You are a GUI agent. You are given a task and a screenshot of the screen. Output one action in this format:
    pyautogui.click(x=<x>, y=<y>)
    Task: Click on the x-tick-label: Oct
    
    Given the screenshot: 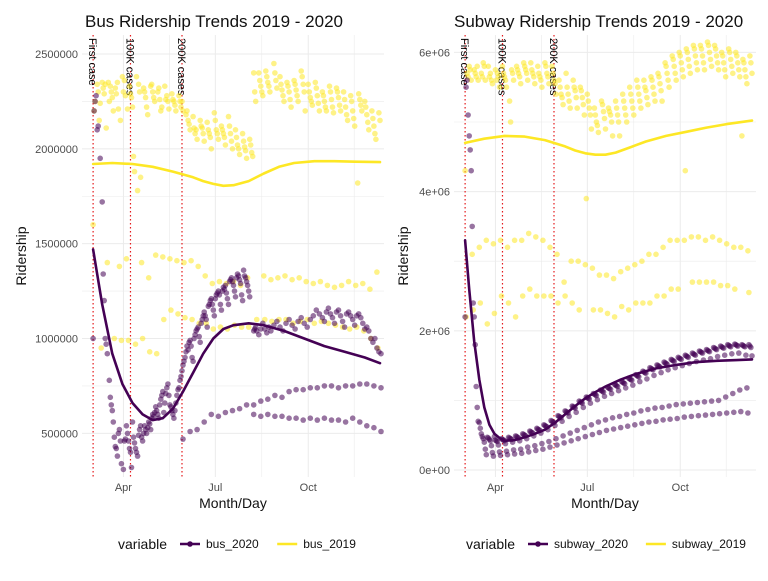 What is the action you would take?
    pyautogui.click(x=680, y=488)
    